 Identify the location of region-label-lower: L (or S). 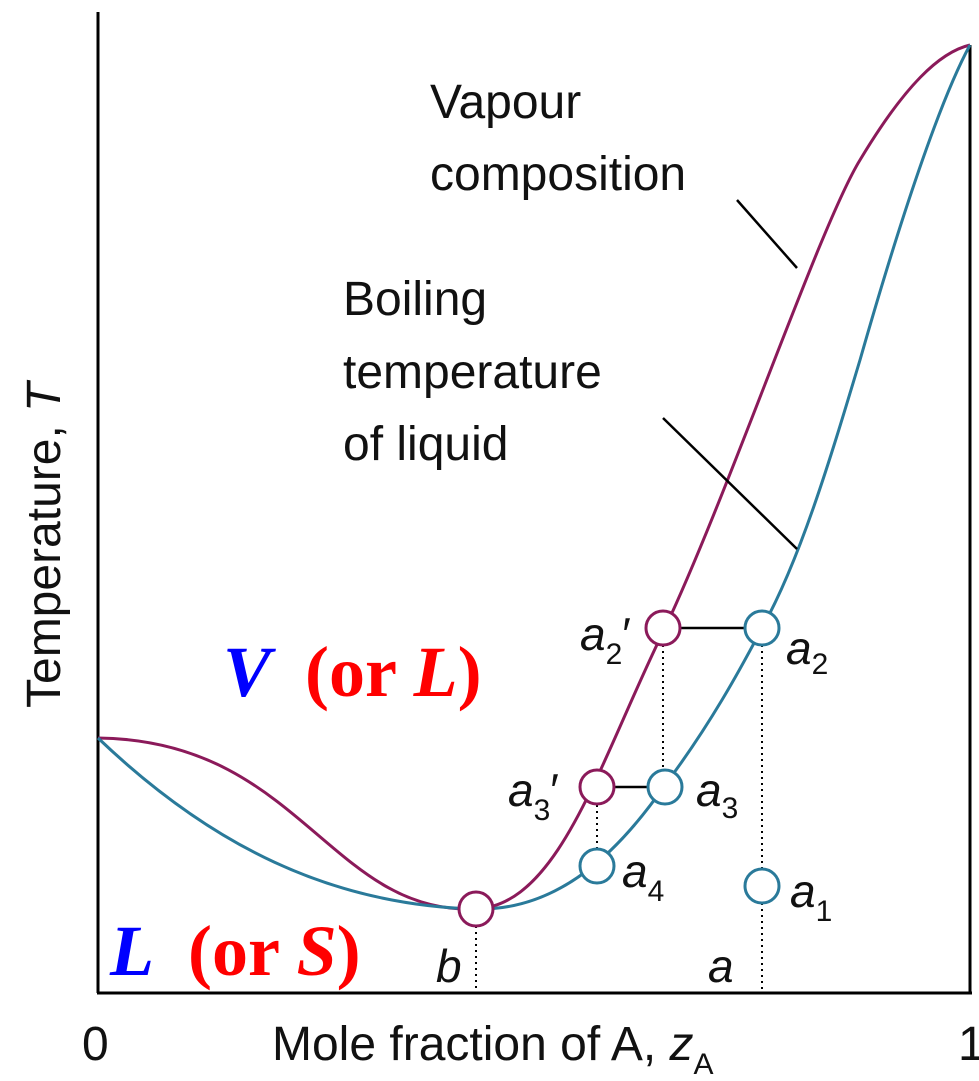
(235, 951).